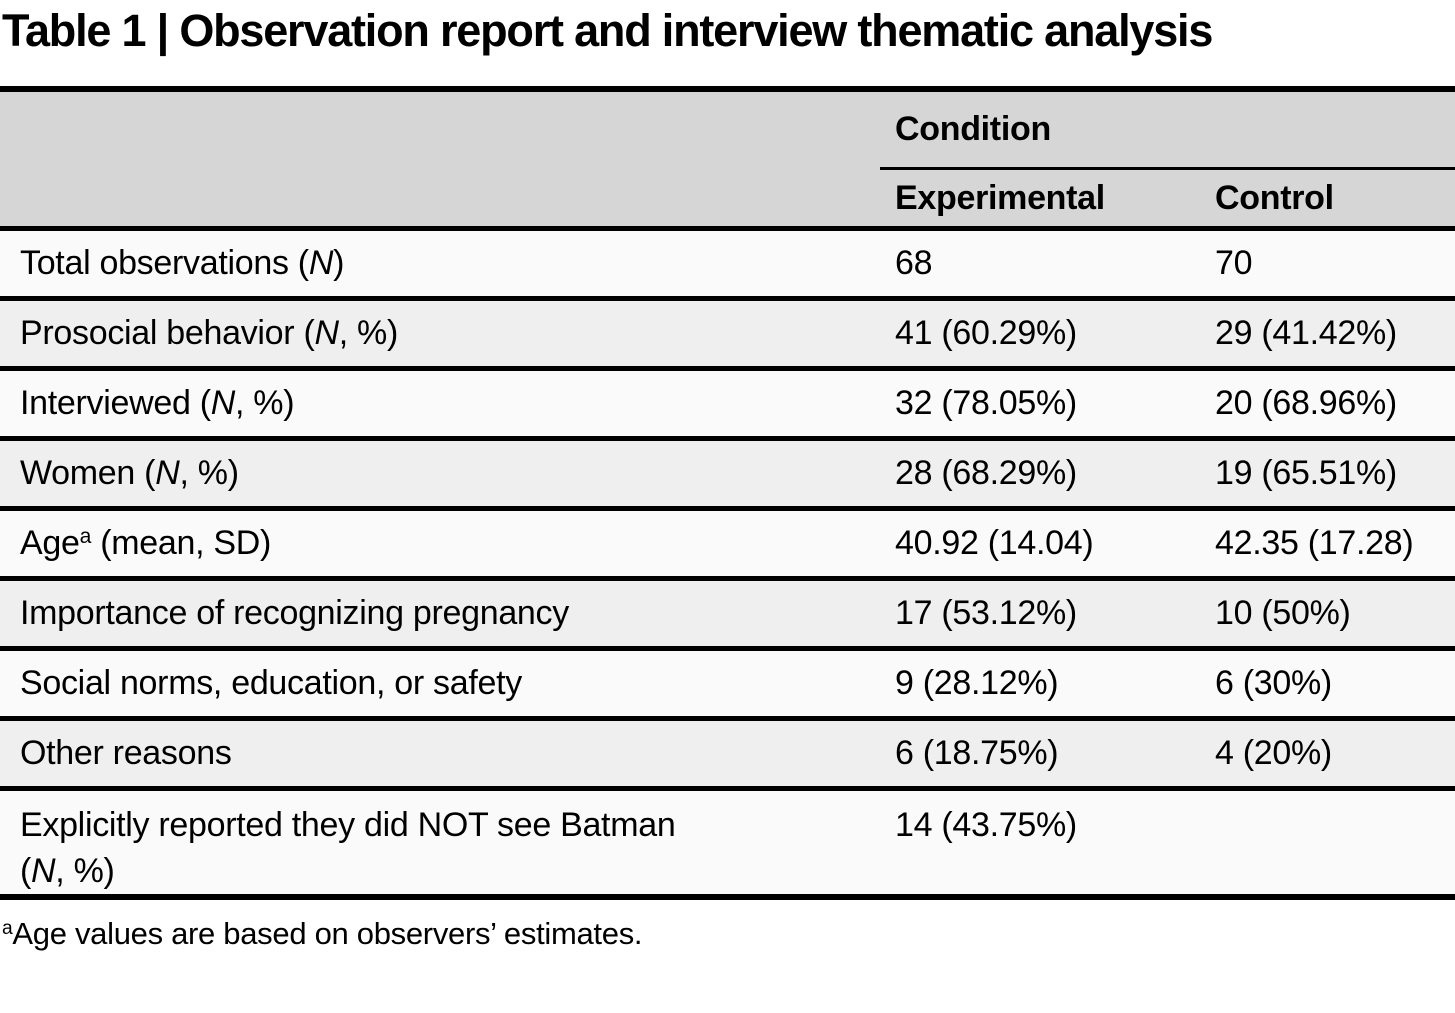  I want to click on cell-experimental: 41 (60.29%), so click(1040, 334).